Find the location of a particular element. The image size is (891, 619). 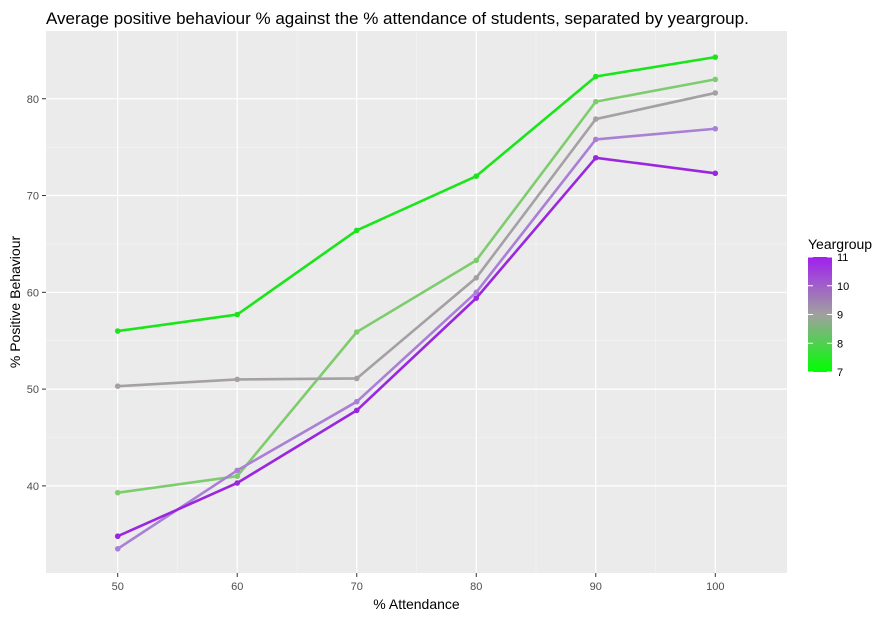

x-tick-label: 80 is located at coordinates (476, 587).